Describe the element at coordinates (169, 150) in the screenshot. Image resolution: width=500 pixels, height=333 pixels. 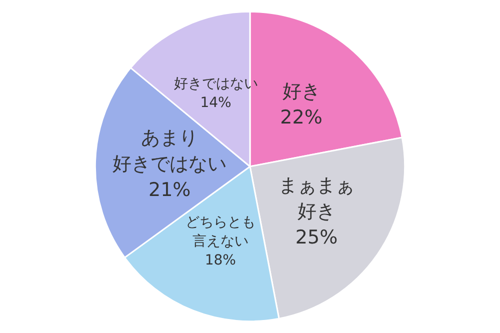
I see `slice-label: あまり好きではない` at that location.